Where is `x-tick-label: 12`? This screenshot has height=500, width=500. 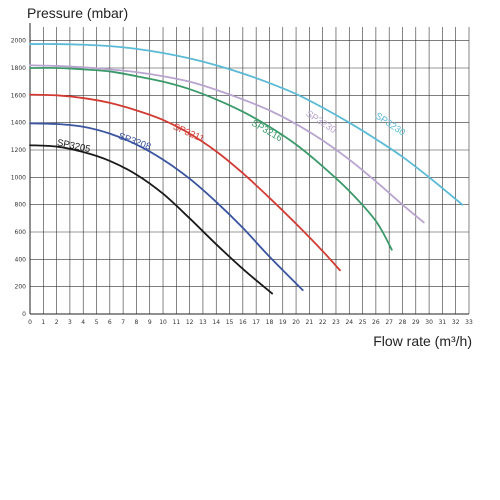 x-tick-label: 12 is located at coordinates (190, 322).